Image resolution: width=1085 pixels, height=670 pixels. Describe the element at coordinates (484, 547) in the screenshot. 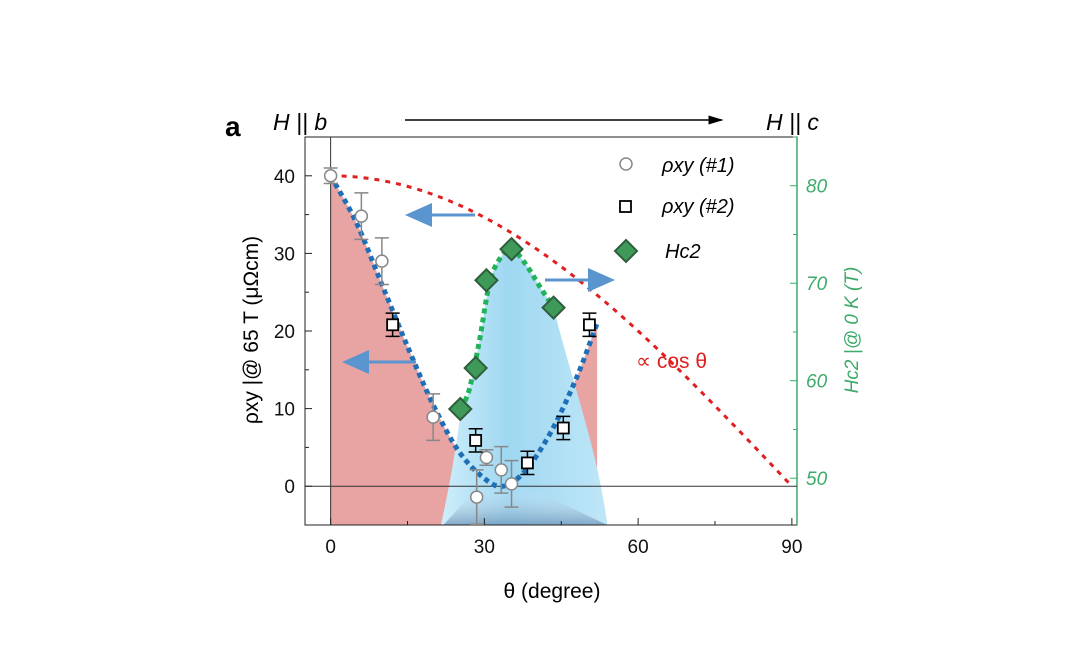

I see `x-tick-label: 30` at that location.